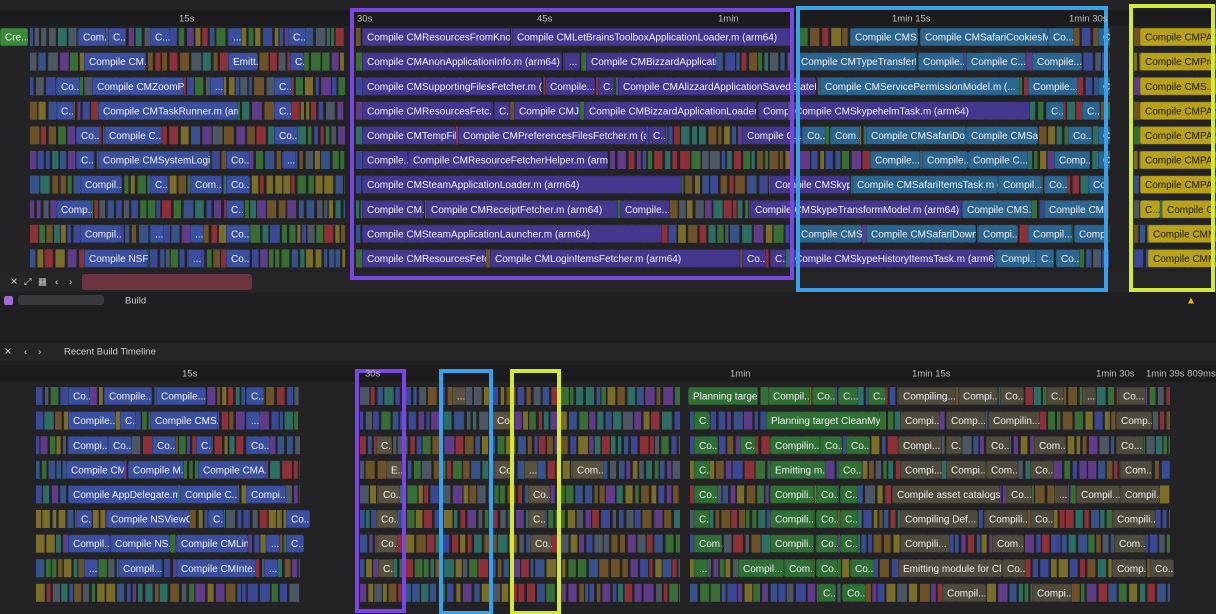 This screenshot has width=1216, height=614. Describe the element at coordinates (28, 282) in the screenshot. I see `expand-icon: ⤢` at that location.